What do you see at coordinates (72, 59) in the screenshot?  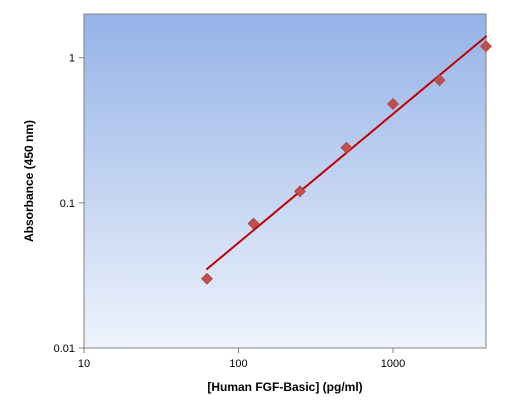 I see `y-tick-label: 1` at bounding box center [72, 59].